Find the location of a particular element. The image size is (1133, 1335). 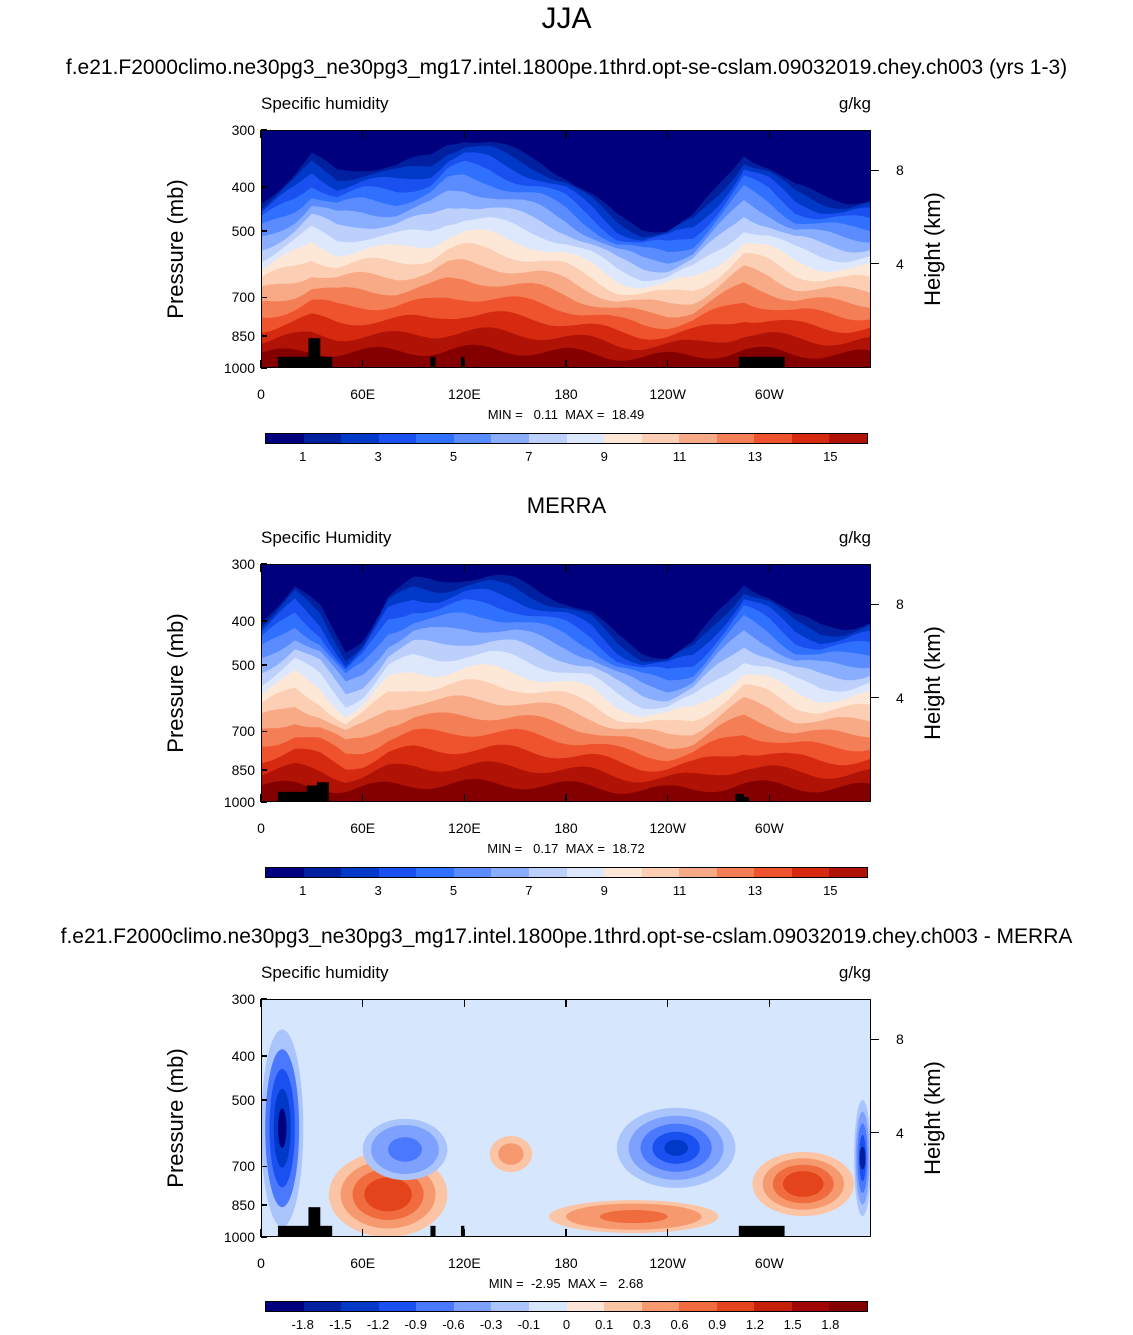

colorbar-label: -1.8 is located at coordinates (302, 1324).